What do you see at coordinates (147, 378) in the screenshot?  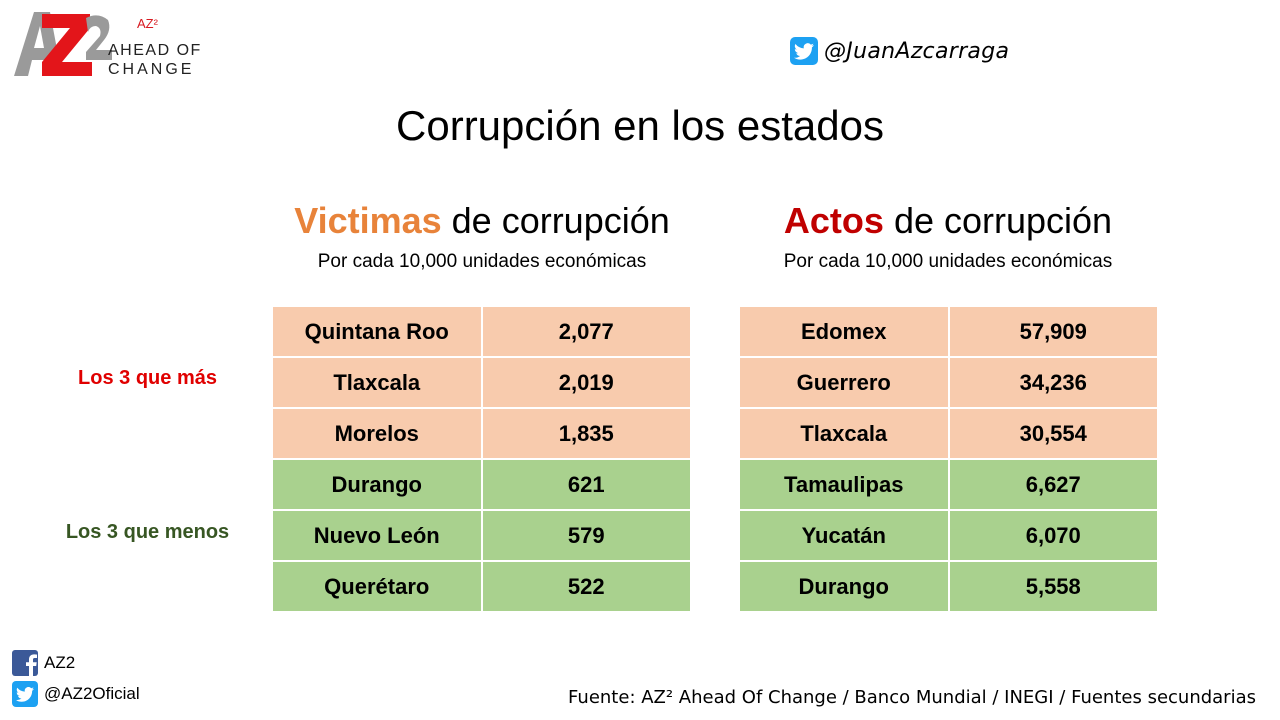 I see `top-group-label: Los 3 que más` at bounding box center [147, 378].